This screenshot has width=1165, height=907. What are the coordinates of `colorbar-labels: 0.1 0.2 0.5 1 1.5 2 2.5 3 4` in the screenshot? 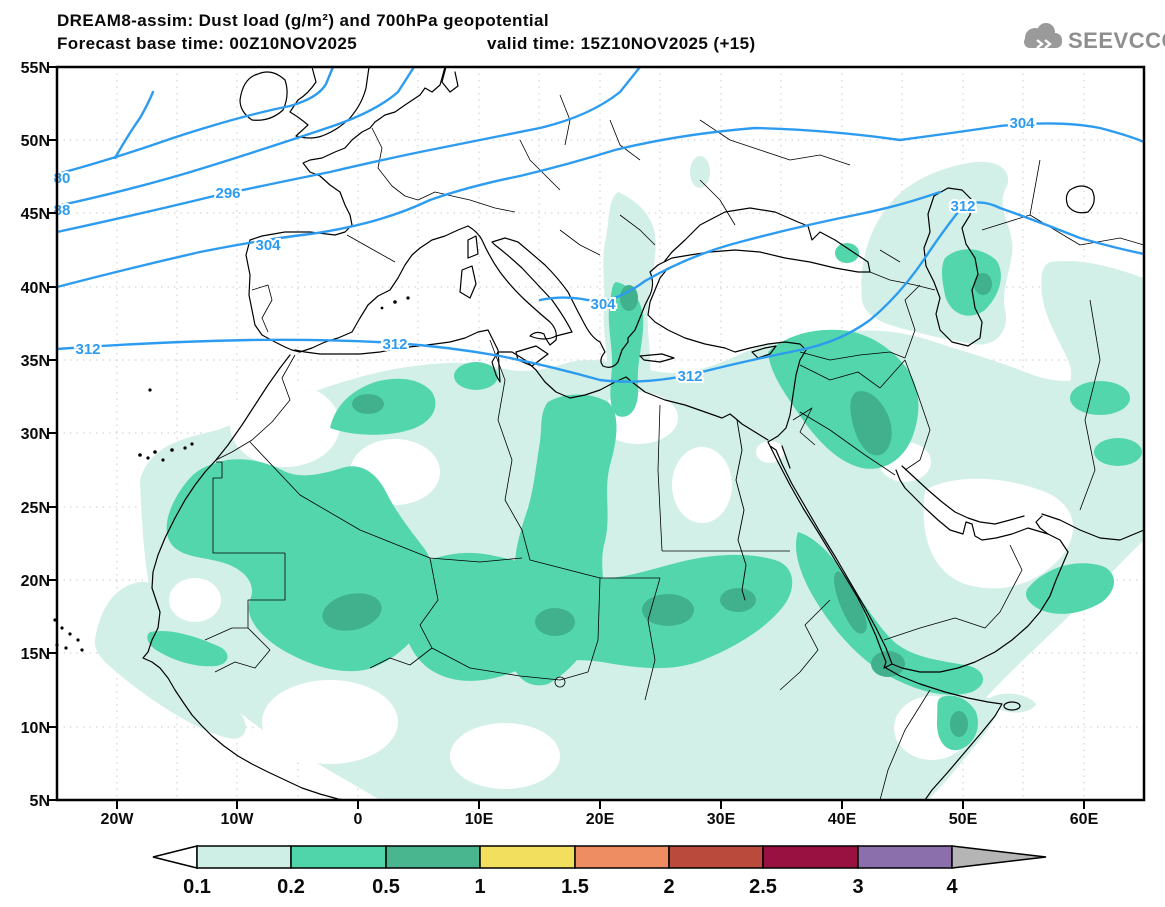 It's located at (570, 887).